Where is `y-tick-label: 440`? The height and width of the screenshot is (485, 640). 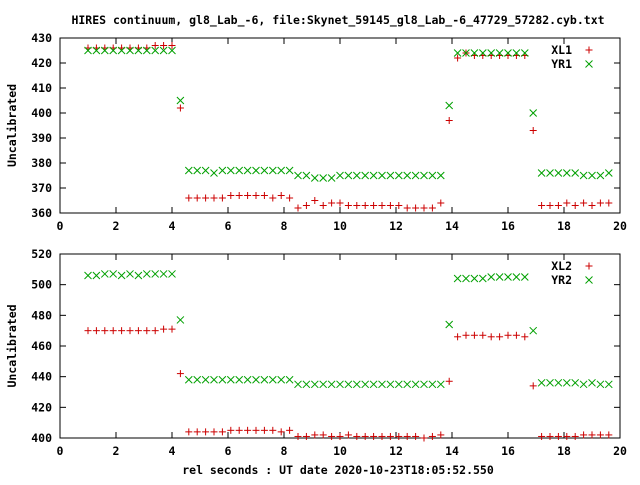 y-tick-label: 440 is located at coordinates (41, 377).